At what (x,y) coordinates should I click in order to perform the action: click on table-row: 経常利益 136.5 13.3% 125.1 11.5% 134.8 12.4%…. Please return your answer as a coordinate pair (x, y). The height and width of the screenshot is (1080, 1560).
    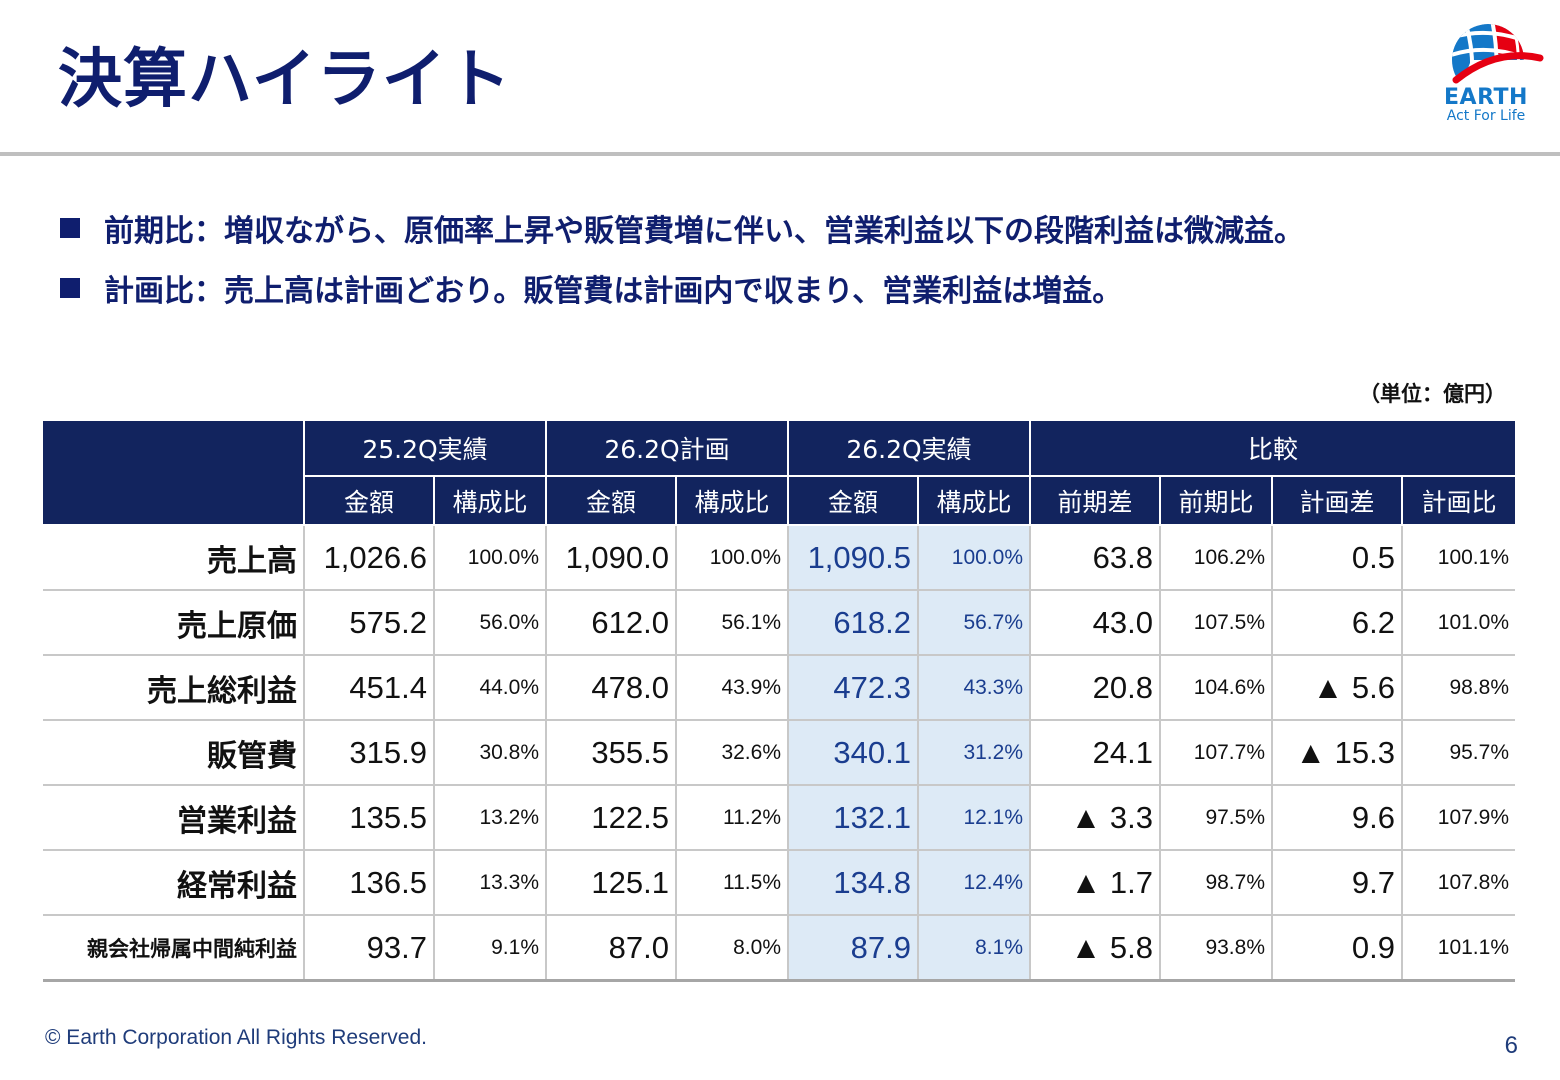
    Looking at the image, I should click on (779, 883).